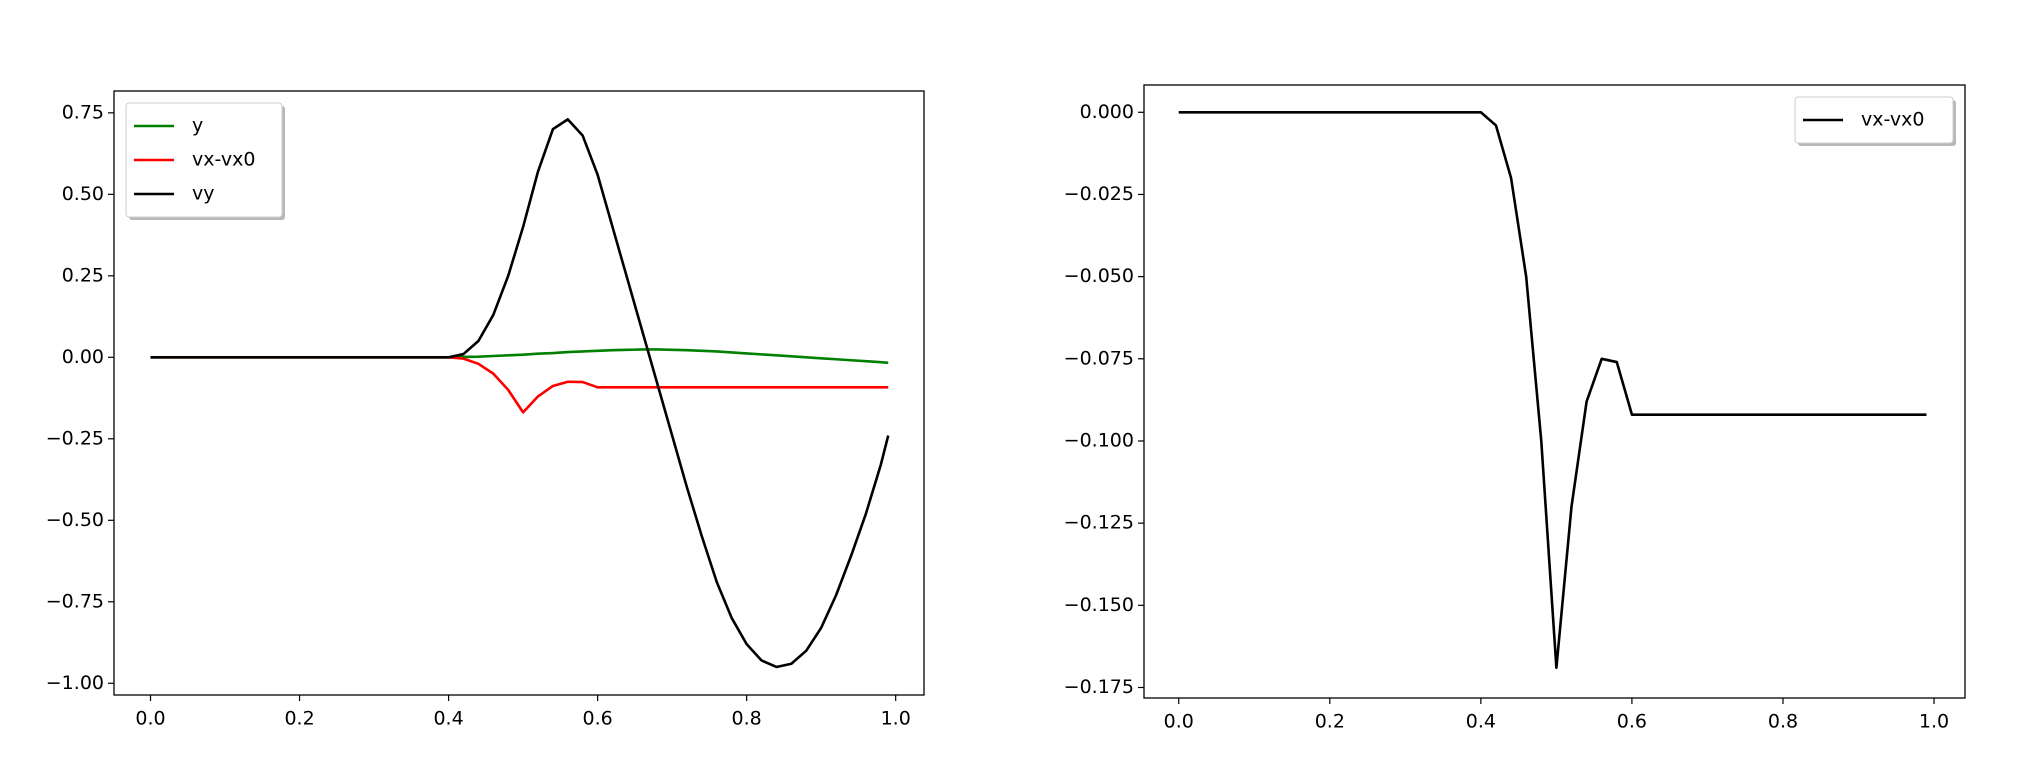 The width and height of the screenshot is (2030, 775). I want to click on y-tick-label: −0.150, so click(1099, 605).